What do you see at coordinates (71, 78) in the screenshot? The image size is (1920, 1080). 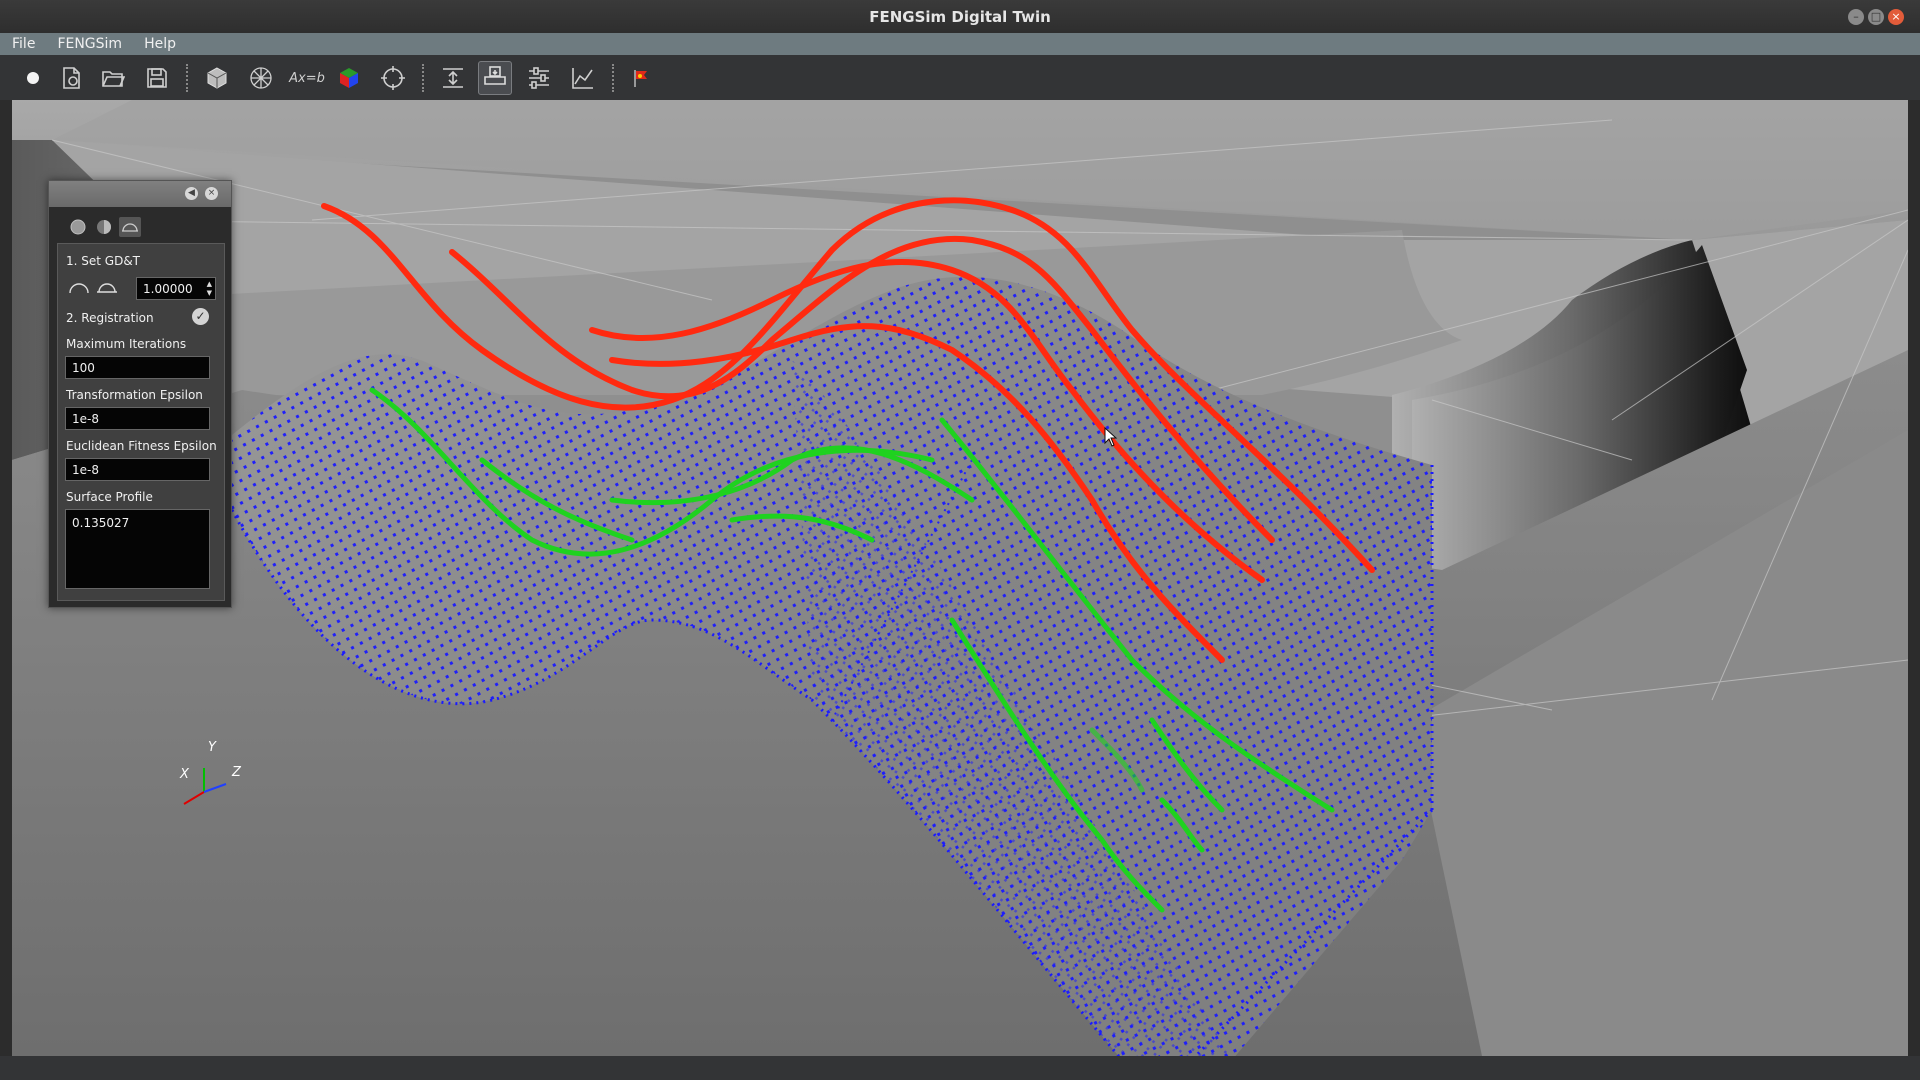 I see `new-document-icon` at bounding box center [71, 78].